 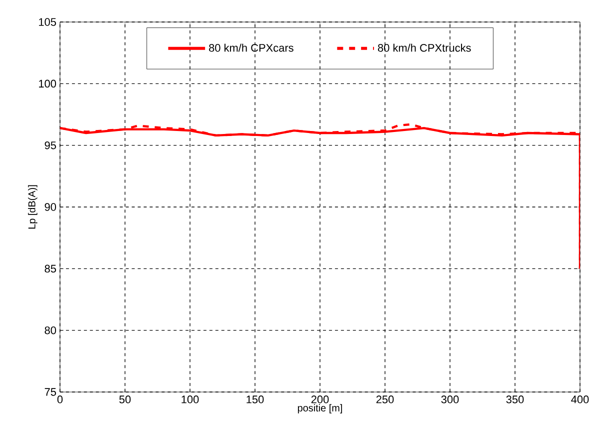 I want to click on y-axis-title: Lp [dB(A)], so click(x=33, y=207).